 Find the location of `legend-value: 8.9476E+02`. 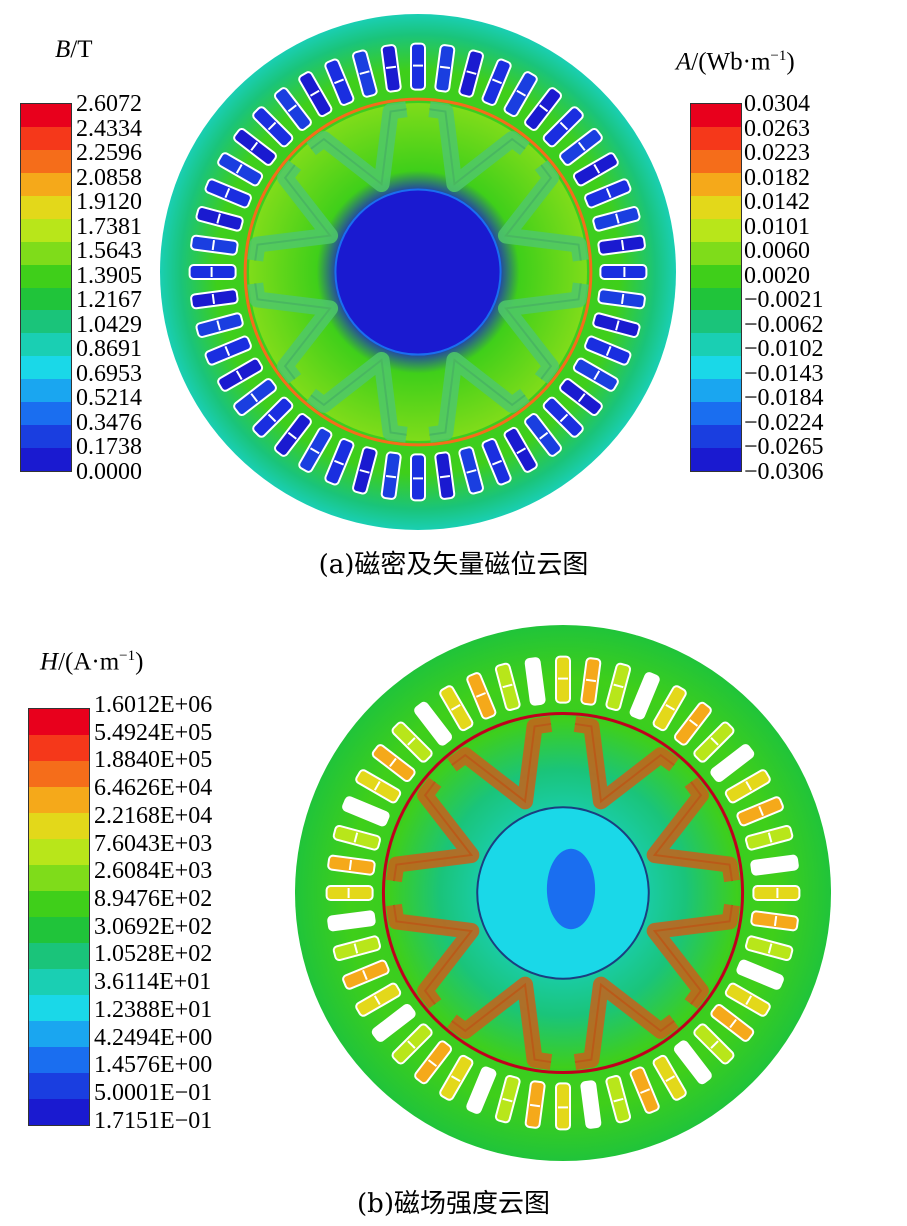

legend-value: 8.9476E+02 is located at coordinates (153, 899).